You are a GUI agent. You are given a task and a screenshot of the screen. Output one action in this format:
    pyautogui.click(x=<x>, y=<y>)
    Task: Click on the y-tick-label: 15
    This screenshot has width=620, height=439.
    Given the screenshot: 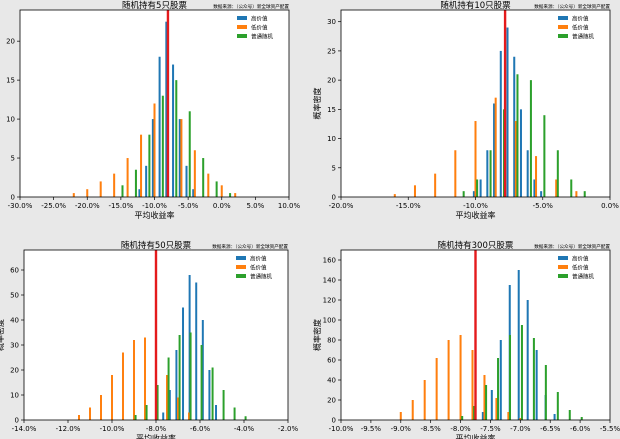 What is the action you would take?
    pyautogui.click(x=10, y=81)
    